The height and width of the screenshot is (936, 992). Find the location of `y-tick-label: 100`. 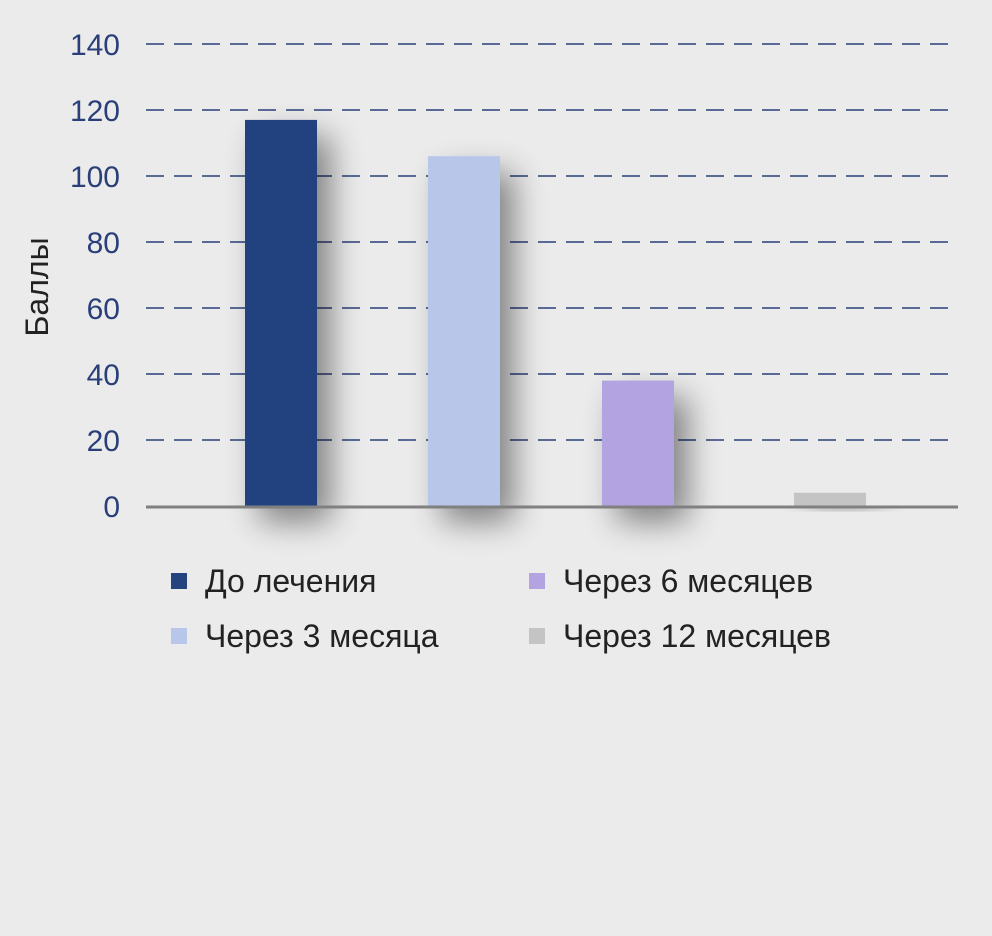

y-tick-label: 100 is located at coordinates (95, 177).